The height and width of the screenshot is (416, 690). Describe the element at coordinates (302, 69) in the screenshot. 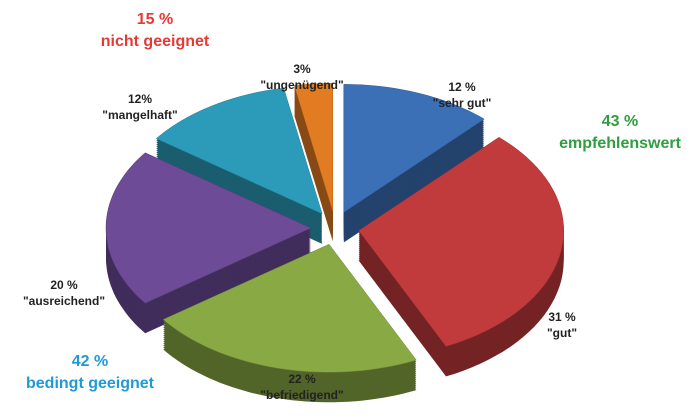

I see `value-label: 3%` at that location.